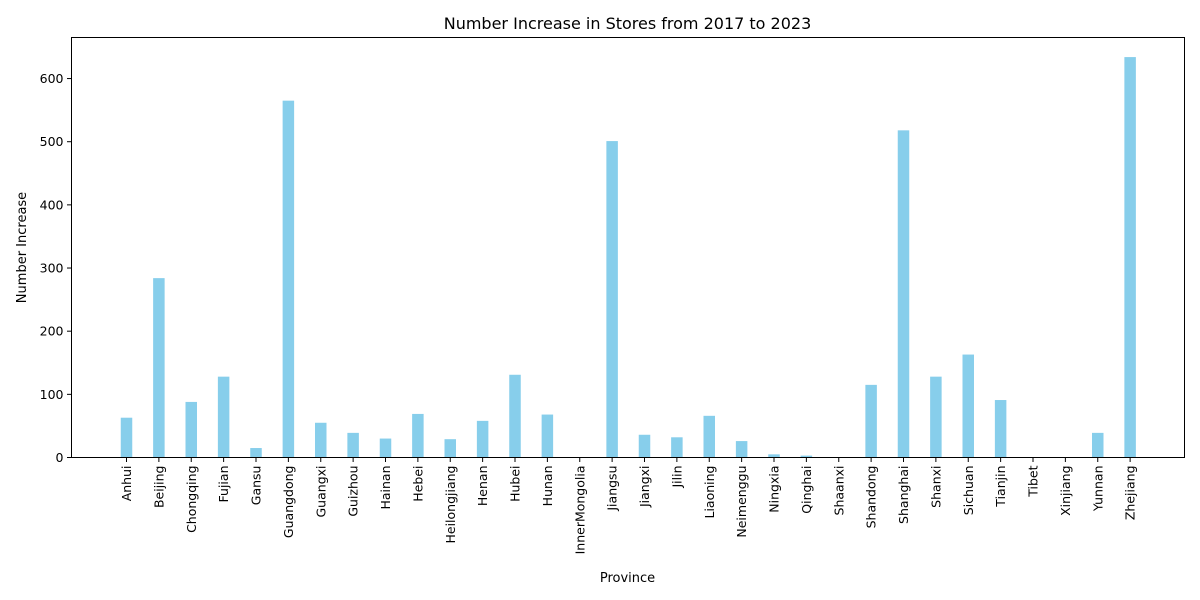 The width and height of the screenshot is (1200, 600). What do you see at coordinates (612, 489) in the screenshot?
I see `x-tick-label: Jiangsu` at bounding box center [612, 489].